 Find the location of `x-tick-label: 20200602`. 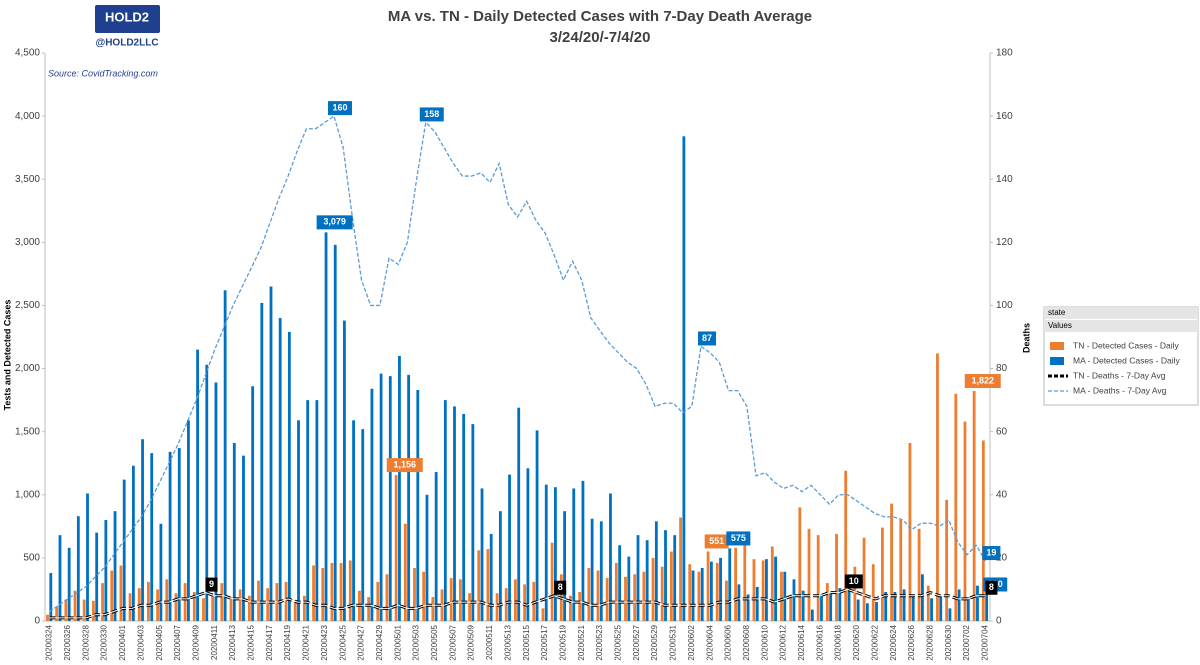

x-tick-label: 20200602 is located at coordinates (691, 642).